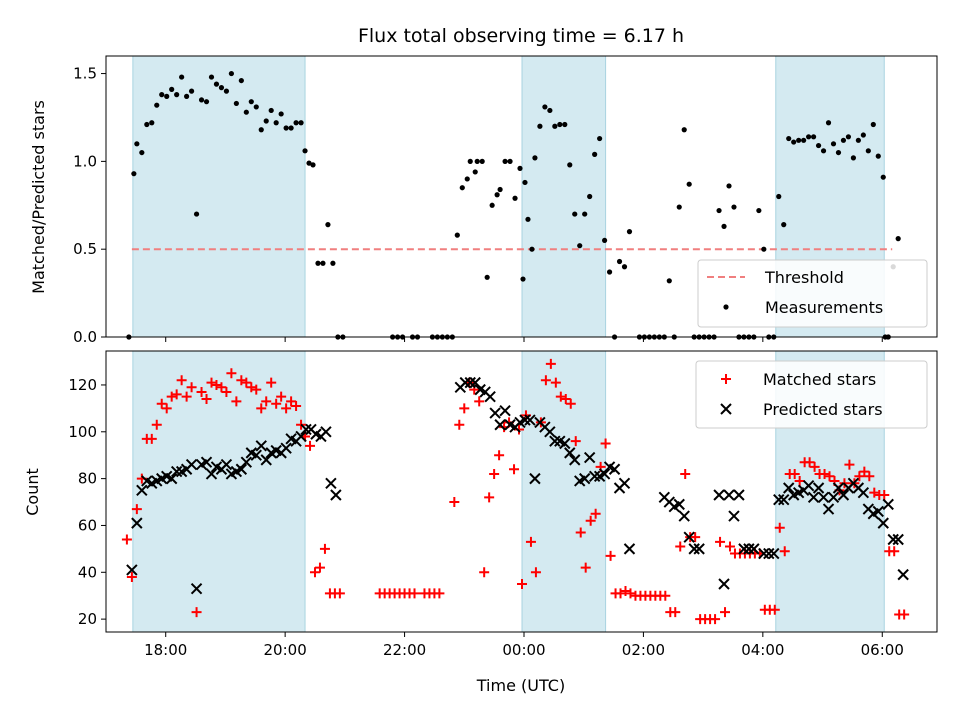  What do you see at coordinates (87, 479) in the screenshot?
I see `y-tick-label: 80` at bounding box center [87, 479].